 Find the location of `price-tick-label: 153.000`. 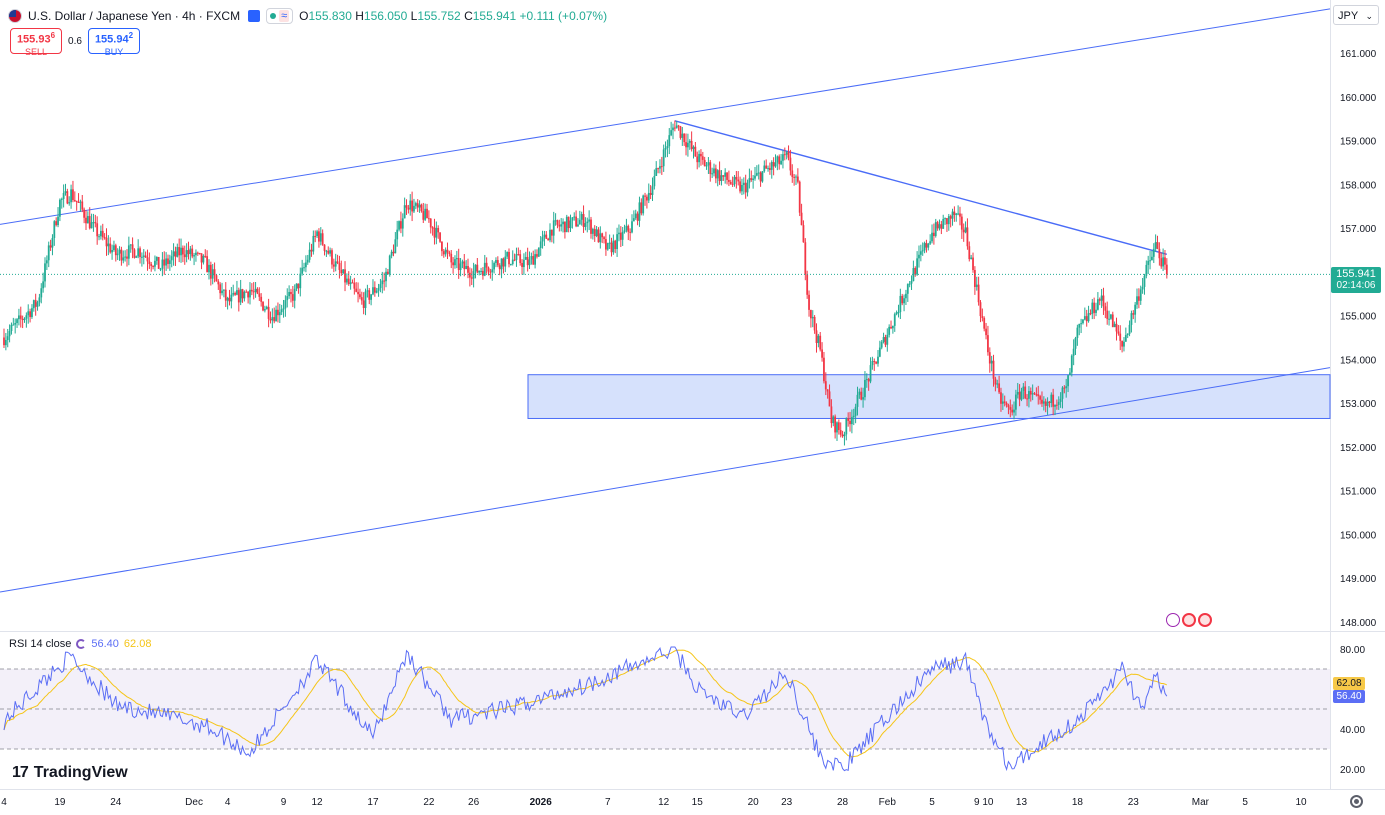

price-tick-label: 153.000 is located at coordinates (1358, 404).